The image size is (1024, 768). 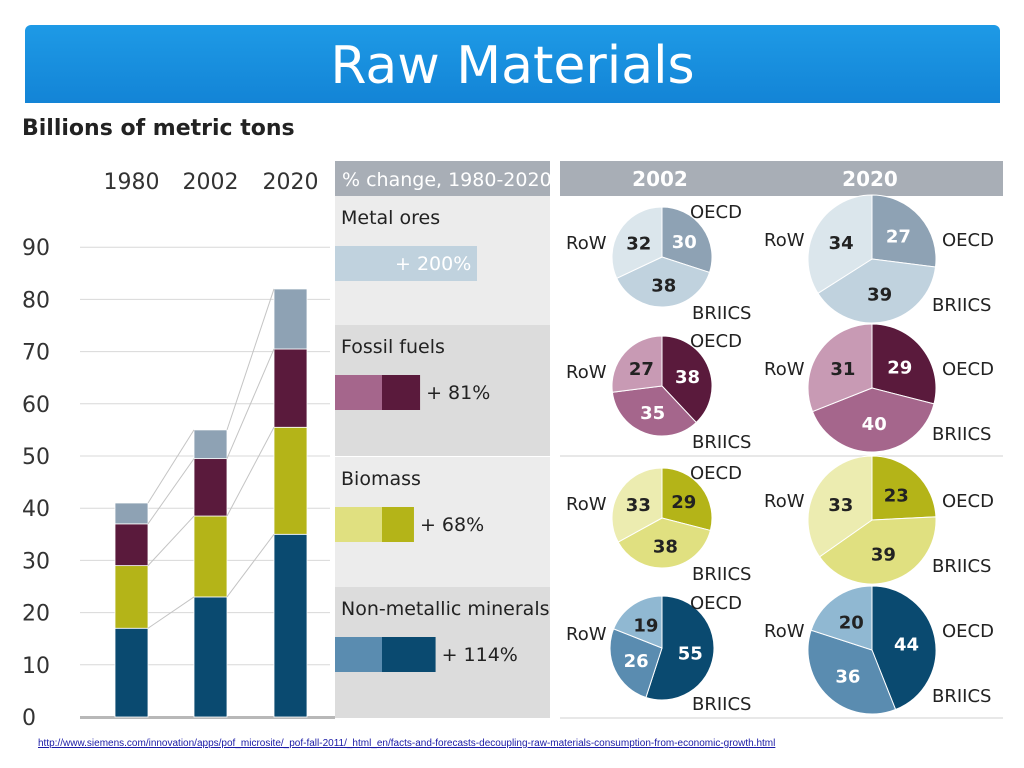 I want to click on x-tick-label: 2002, so click(x=211, y=182).